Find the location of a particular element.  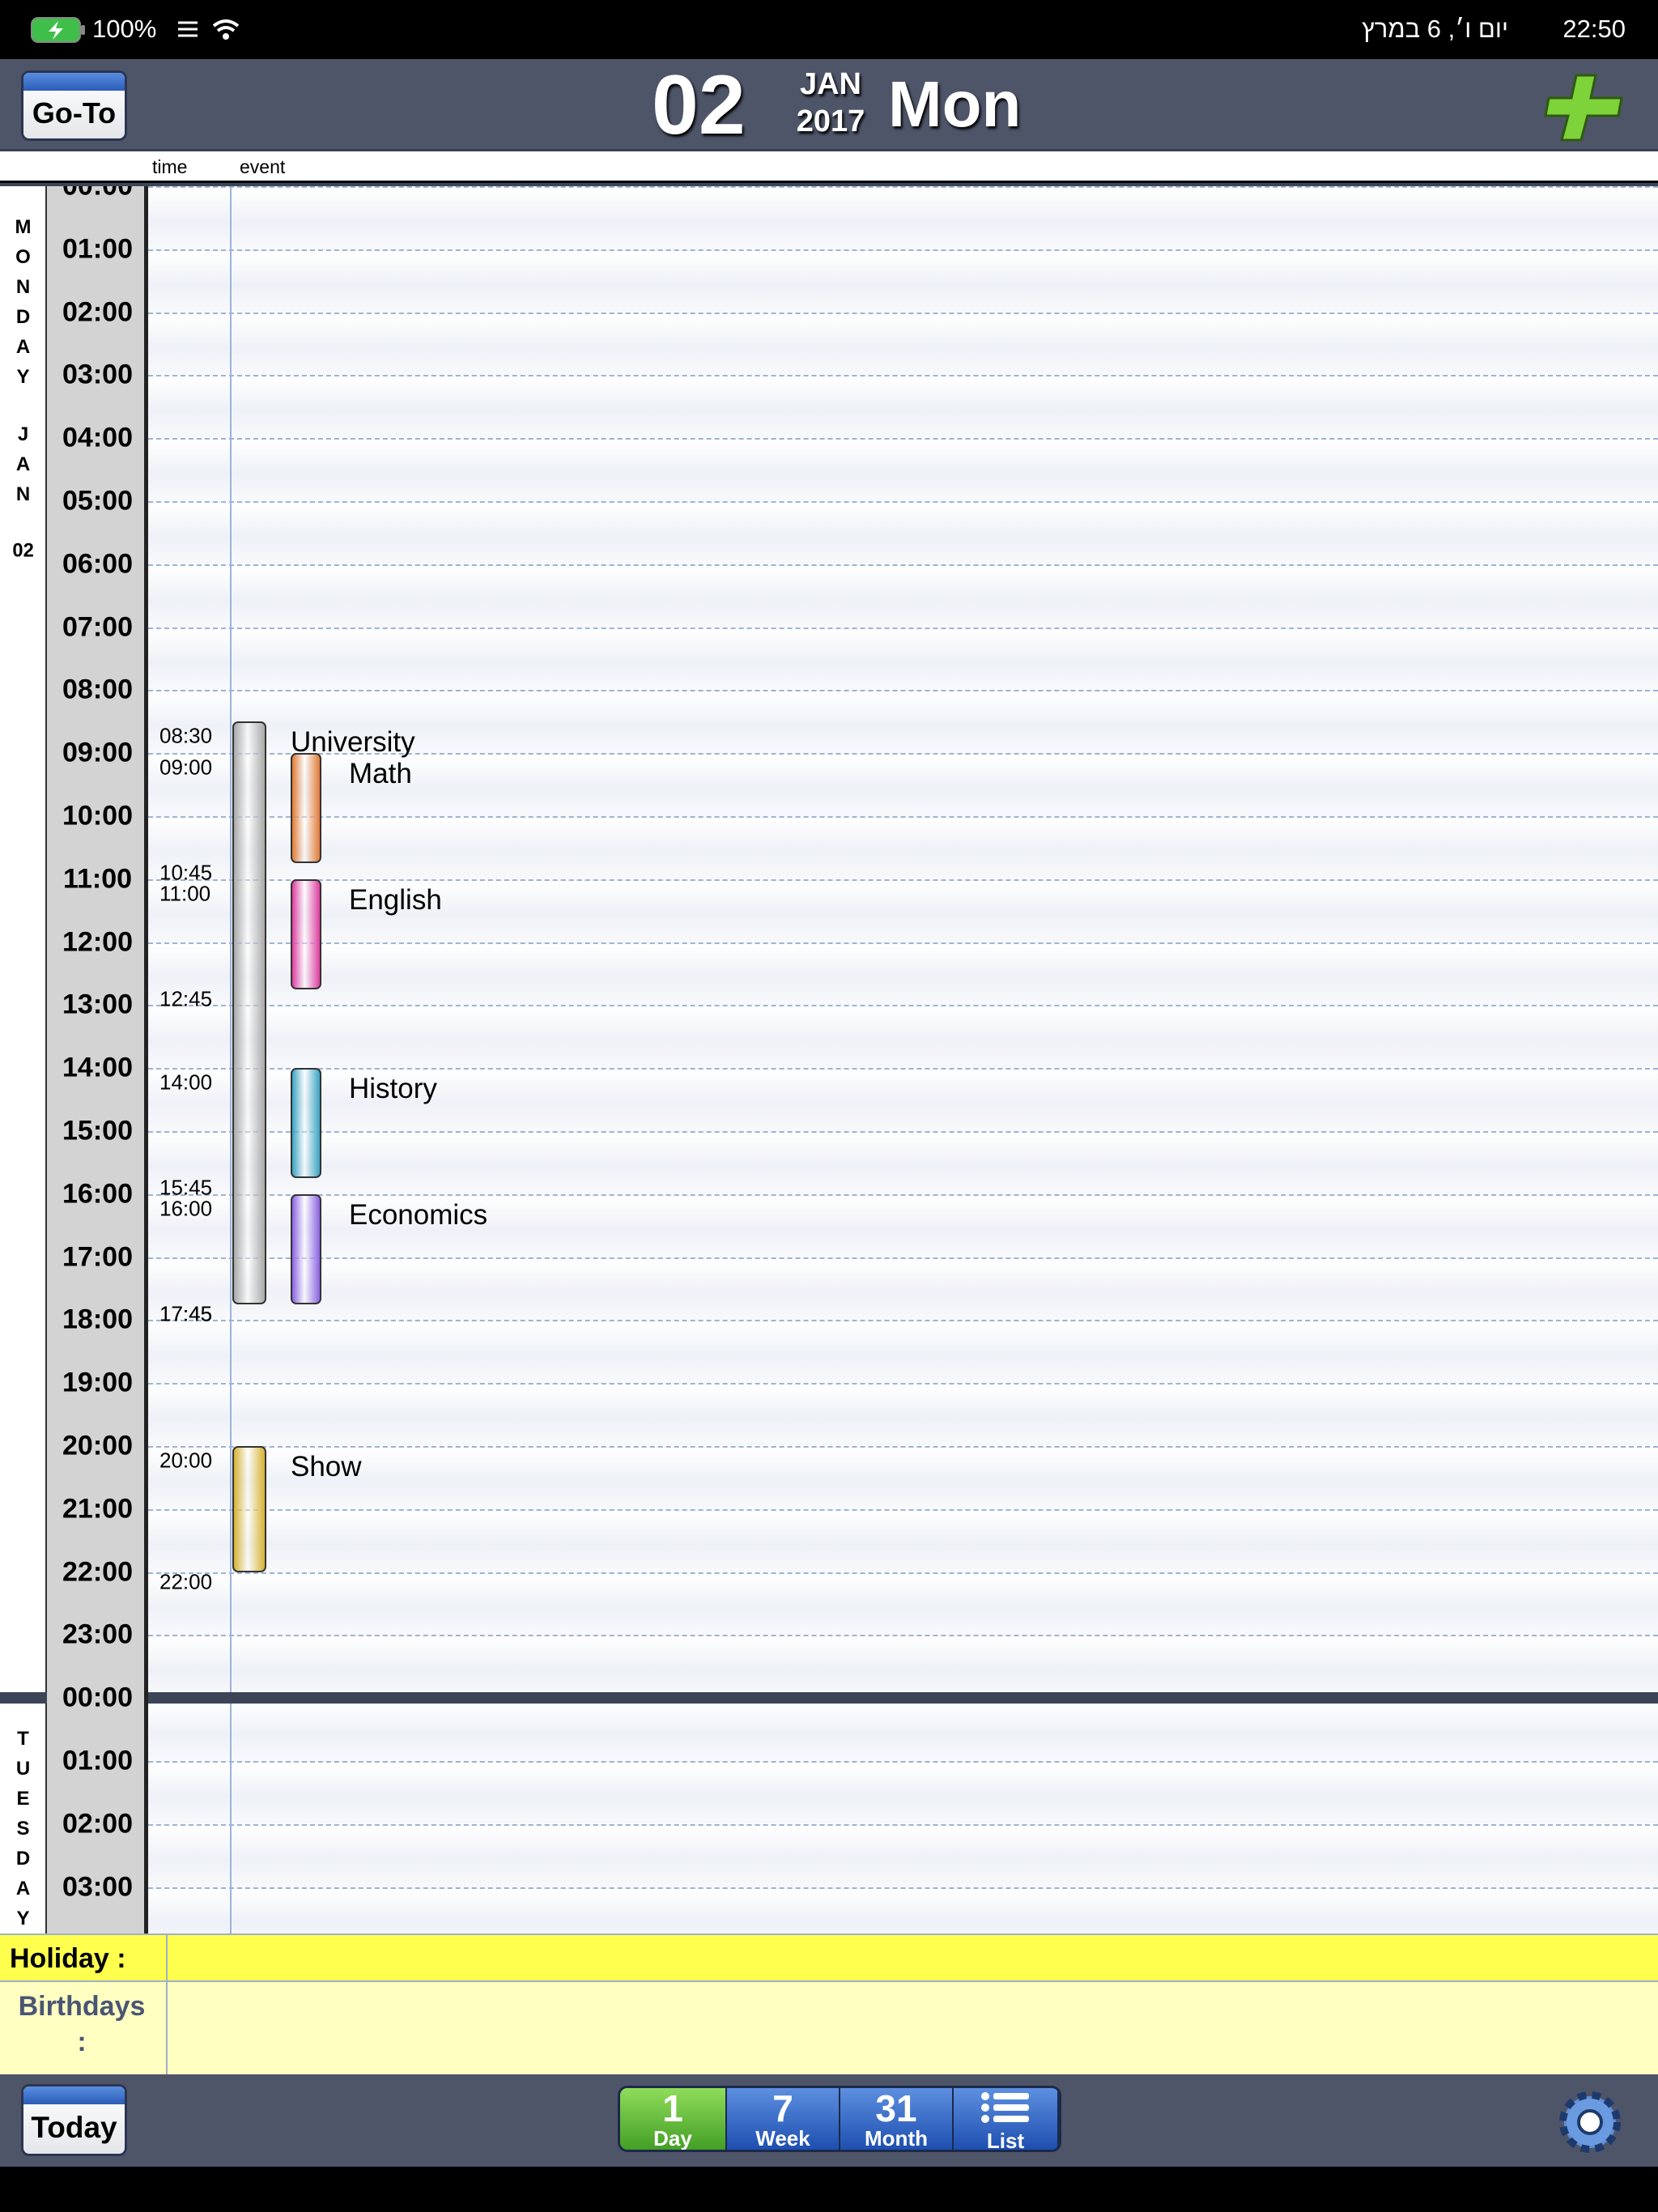

view-tabs: 1 Day 7 Week 31 Month List is located at coordinates (839, 2119).